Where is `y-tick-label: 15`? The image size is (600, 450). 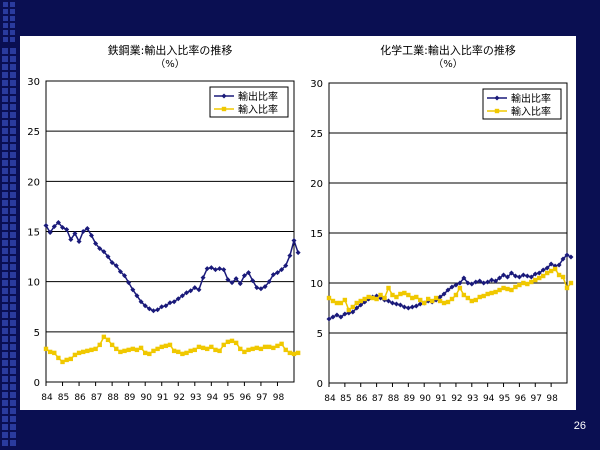
y-tick-label: 15 is located at coordinates (33, 233).